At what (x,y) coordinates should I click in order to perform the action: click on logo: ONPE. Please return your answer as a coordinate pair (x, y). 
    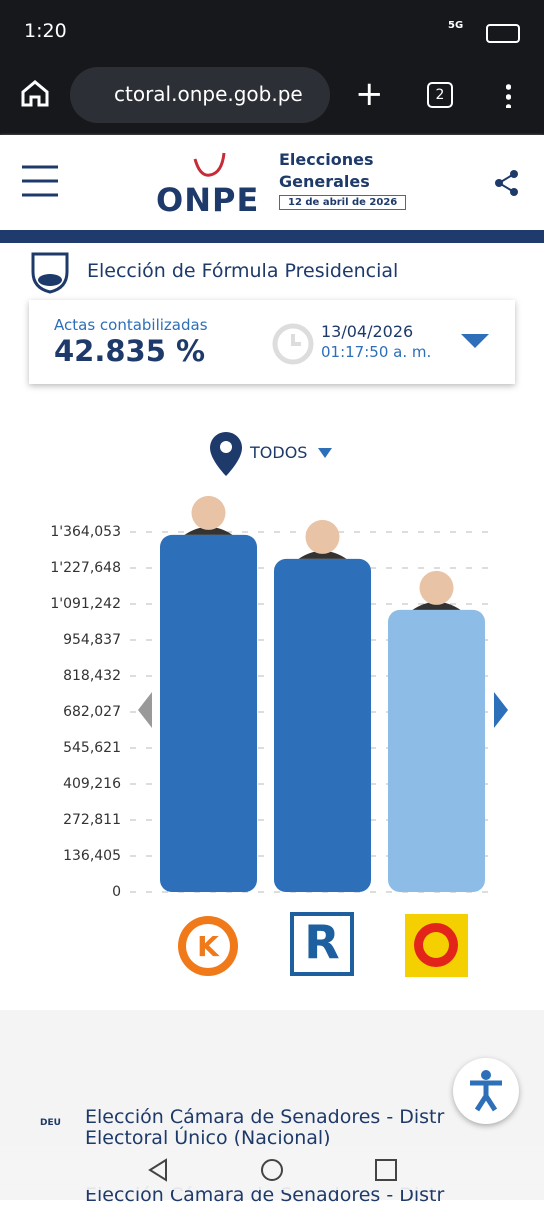
    Looking at the image, I should click on (208, 200).